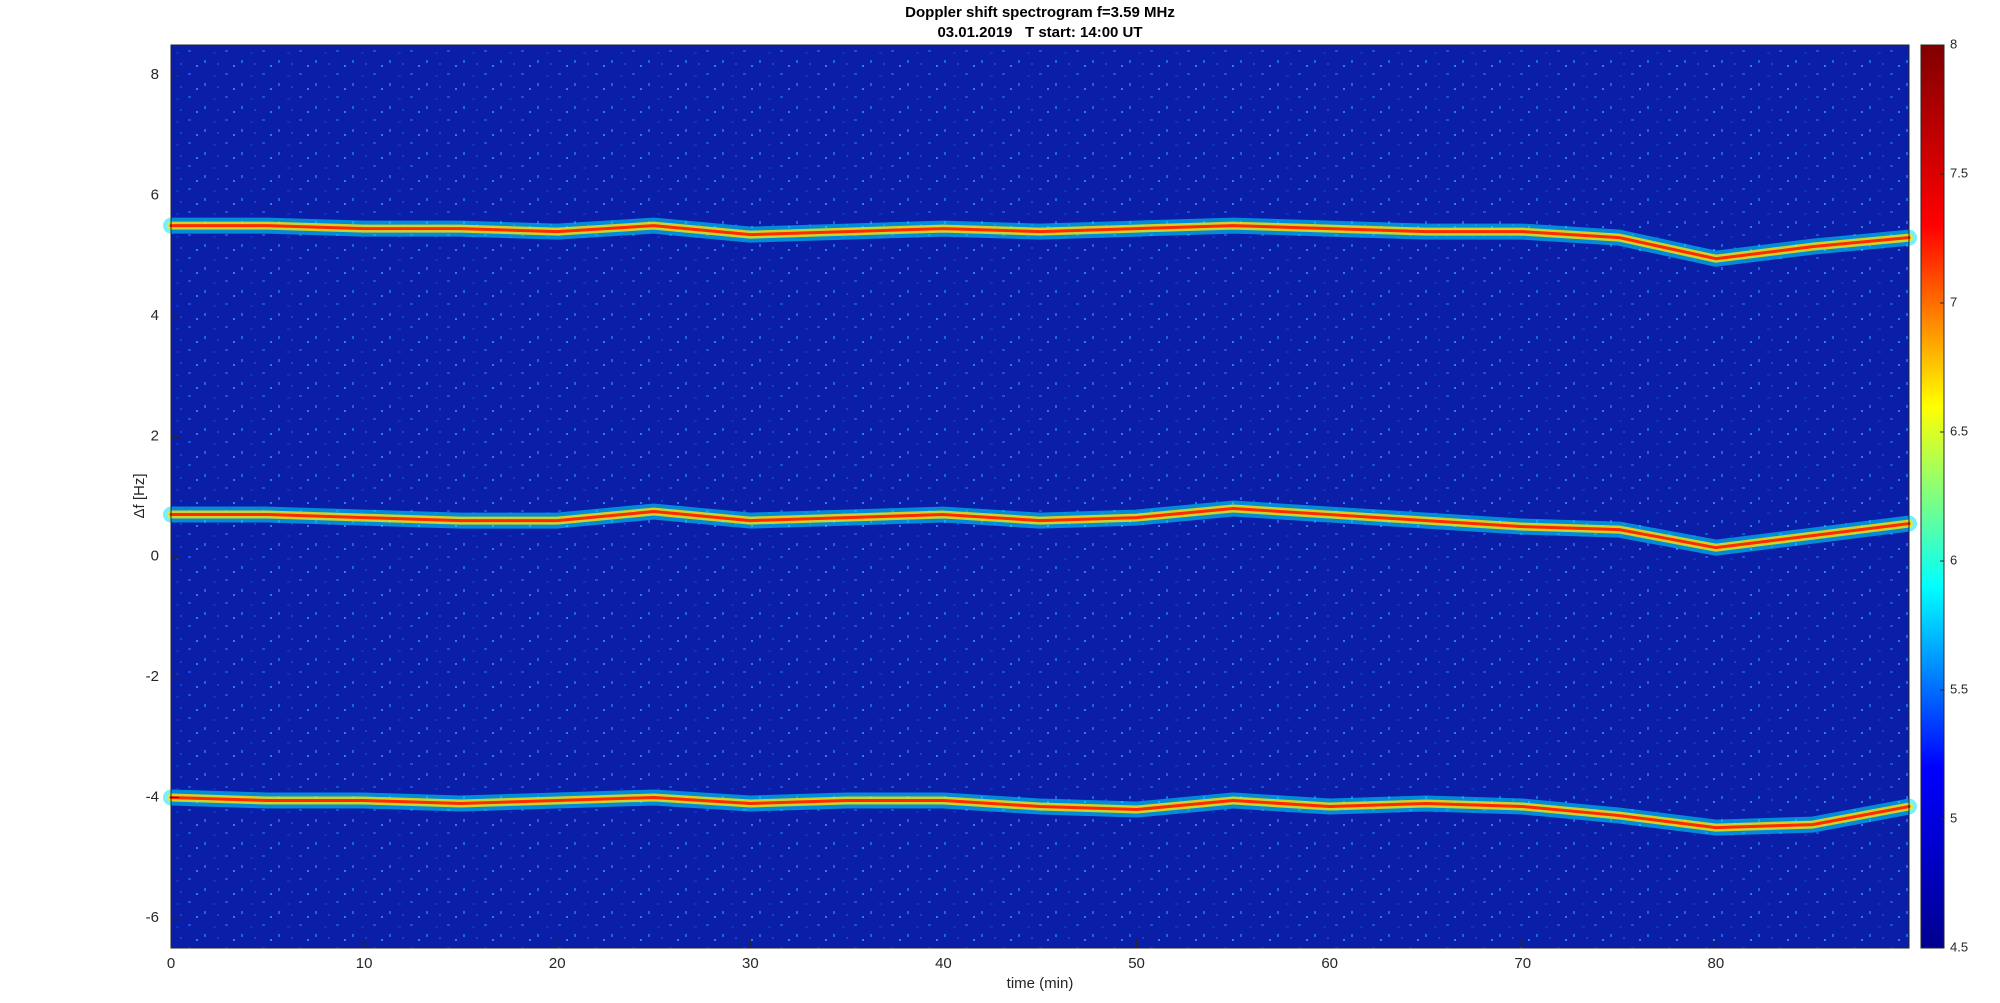  I want to click on colorbar, so click(1932, 496).